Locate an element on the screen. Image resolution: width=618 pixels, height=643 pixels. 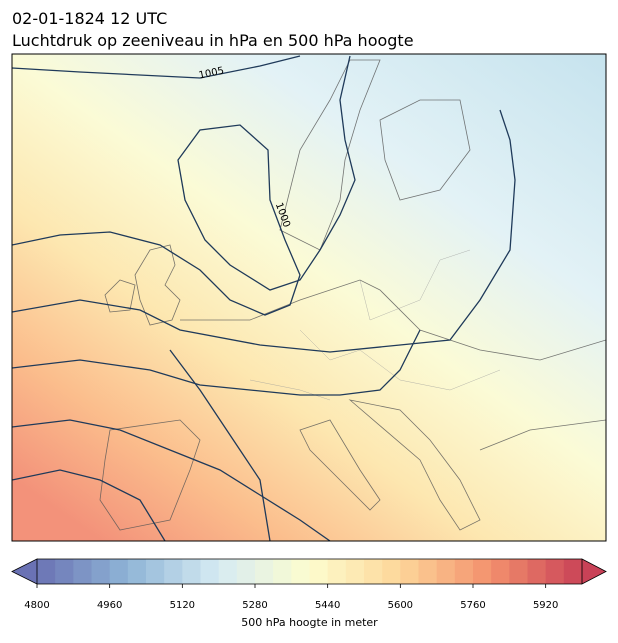
colorbar-tick-label: 5120 is located at coordinates (182, 605).